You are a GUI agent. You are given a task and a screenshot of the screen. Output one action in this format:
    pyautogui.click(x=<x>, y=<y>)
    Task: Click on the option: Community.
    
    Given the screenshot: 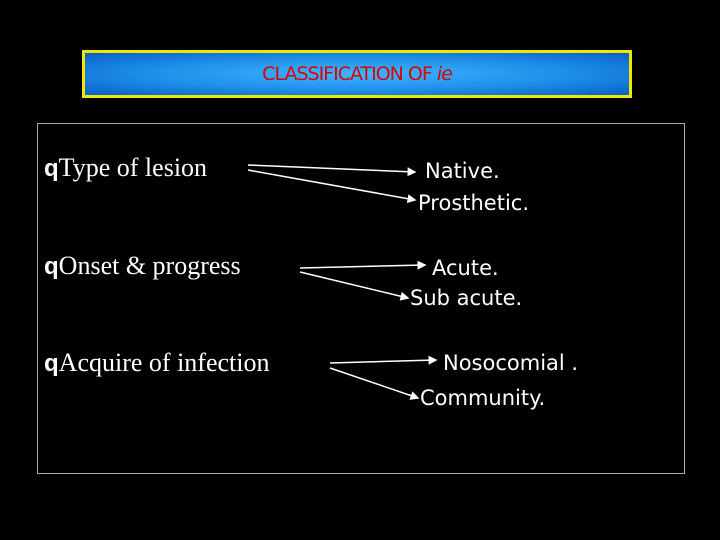 What is the action you would take?
    pyautogui.click(x=483, y=398)
    